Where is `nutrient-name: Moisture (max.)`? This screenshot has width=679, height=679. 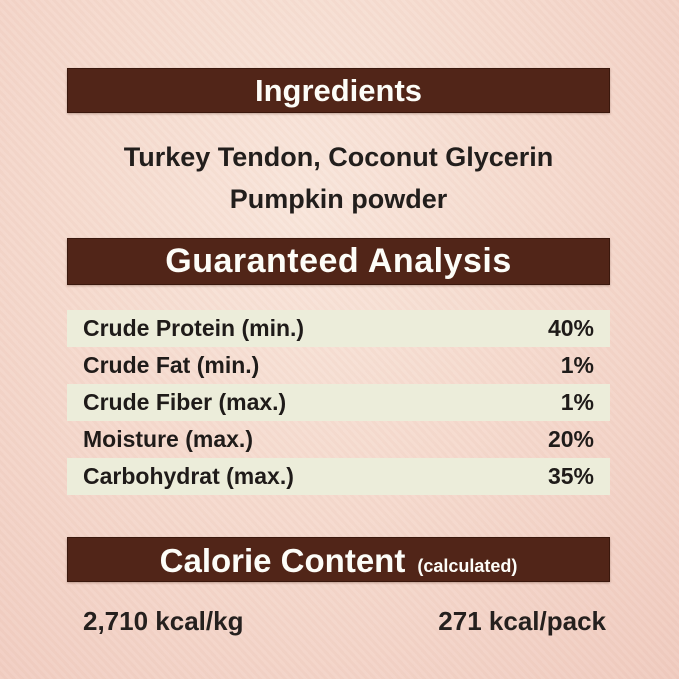 nutrient-name: Moisture (max.) is located at coordinates (168, 439).